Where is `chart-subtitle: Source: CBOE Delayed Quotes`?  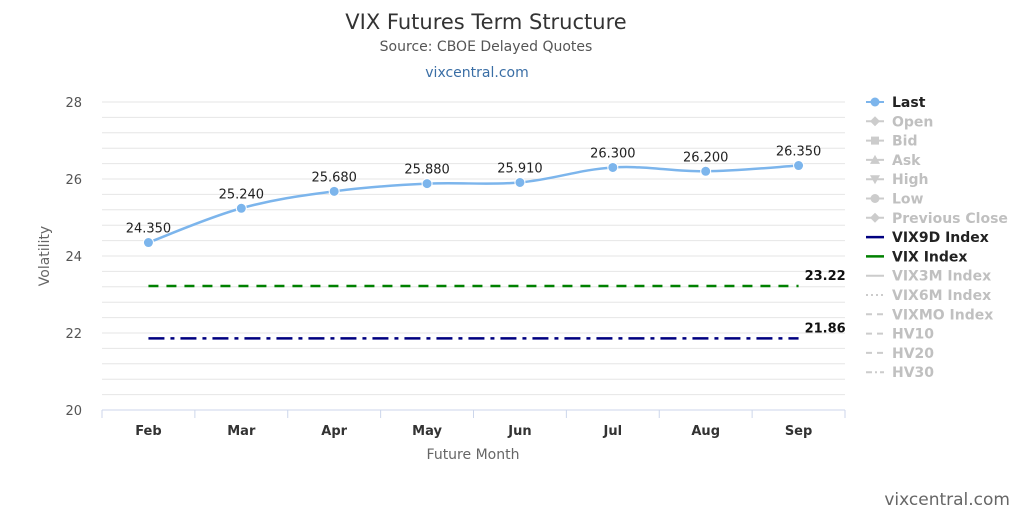
chart-subtitle: Source: CBOE Delayed Quotes is located at coordinates (486, 47).